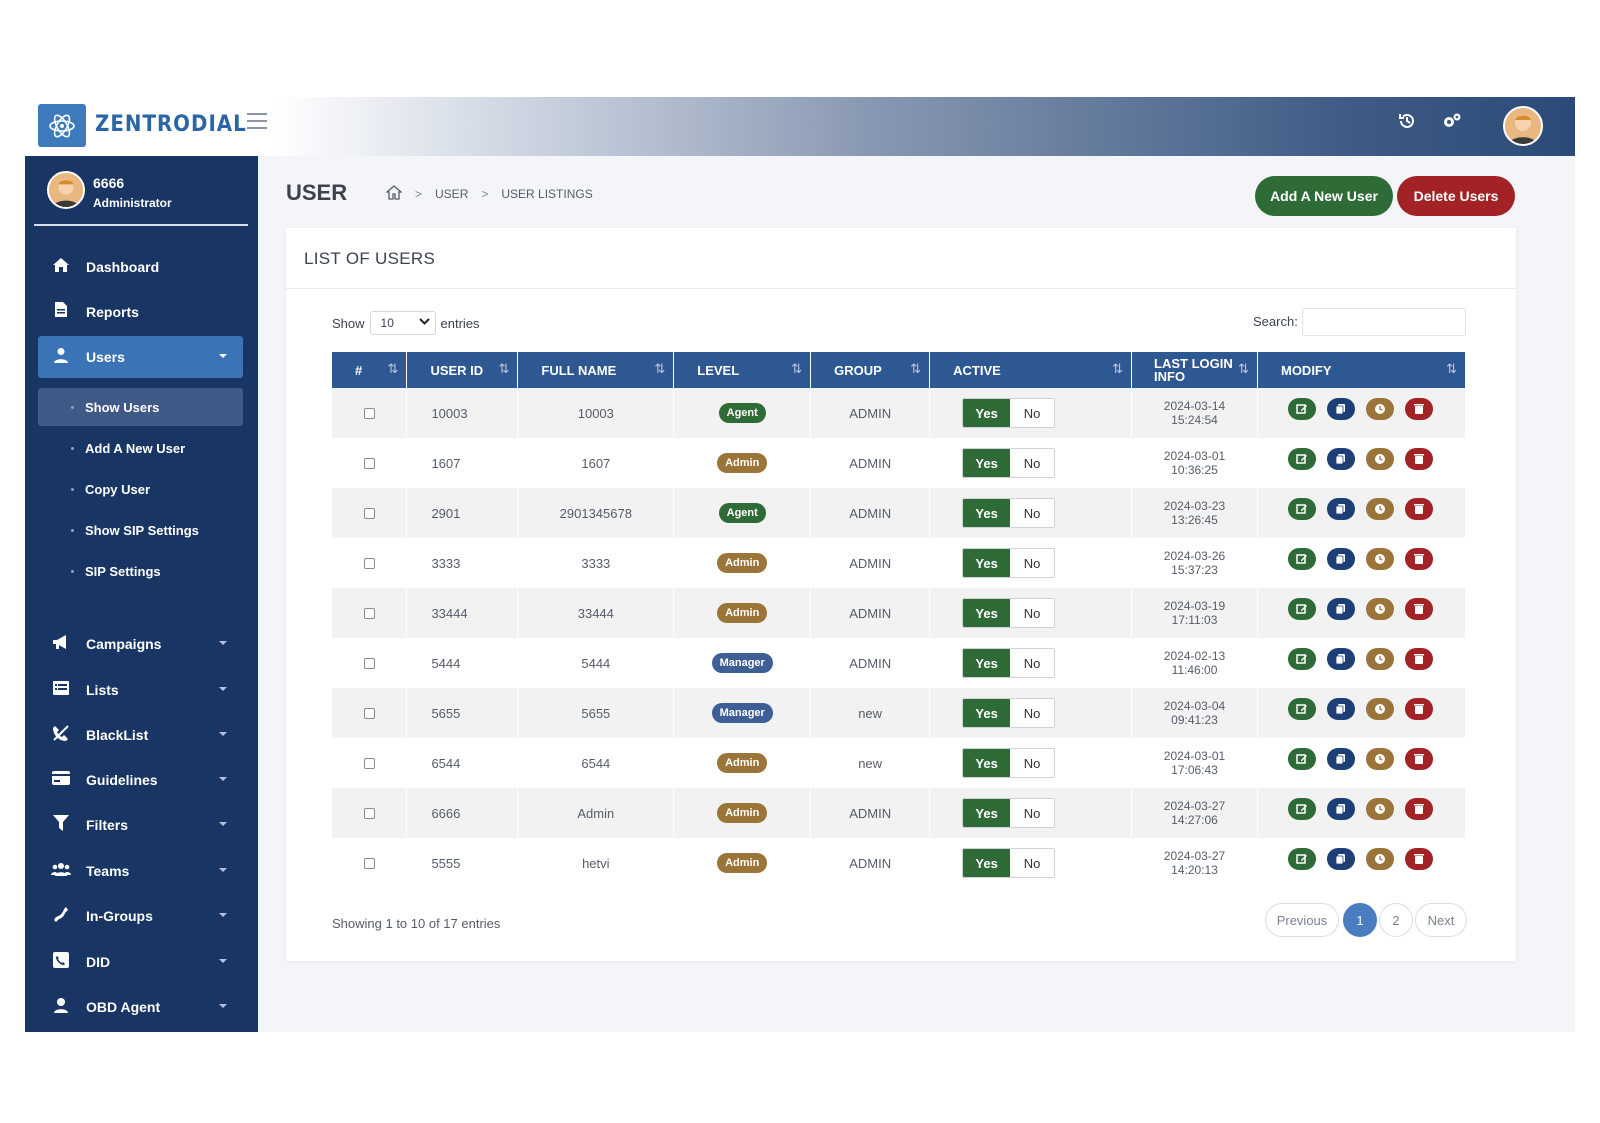  I want to click on home-icon, so click(394, 194).